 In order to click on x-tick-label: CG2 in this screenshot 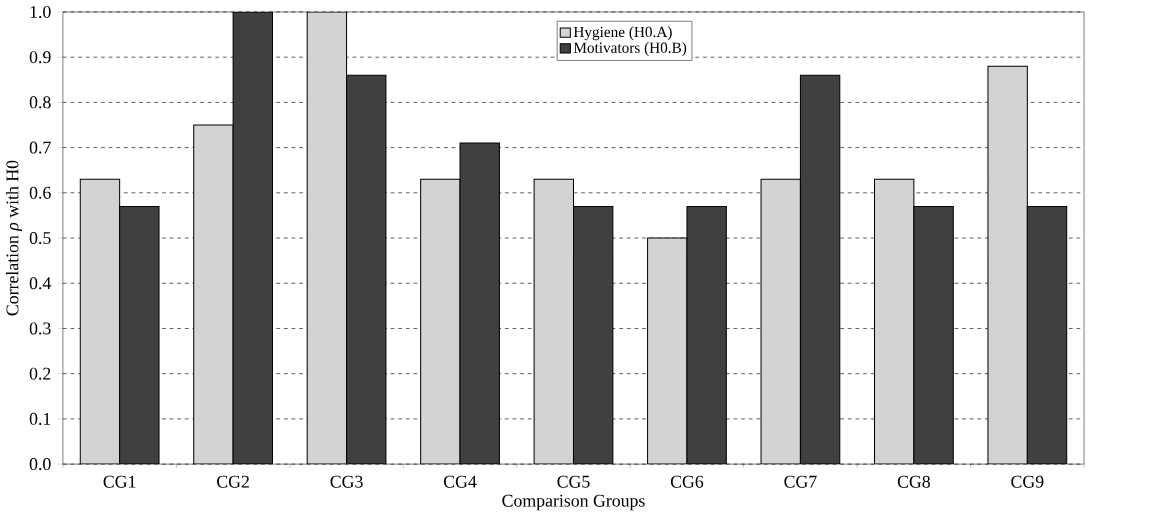, I will do `click(233, 481)`.